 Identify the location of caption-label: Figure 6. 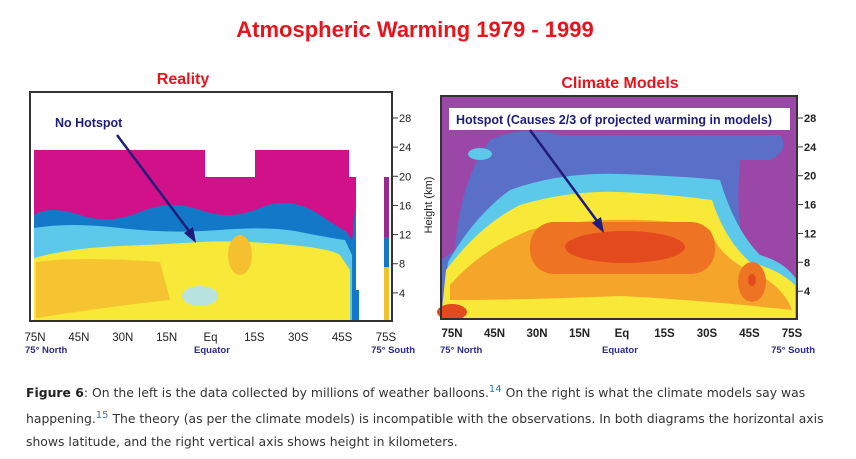
(55, 393).